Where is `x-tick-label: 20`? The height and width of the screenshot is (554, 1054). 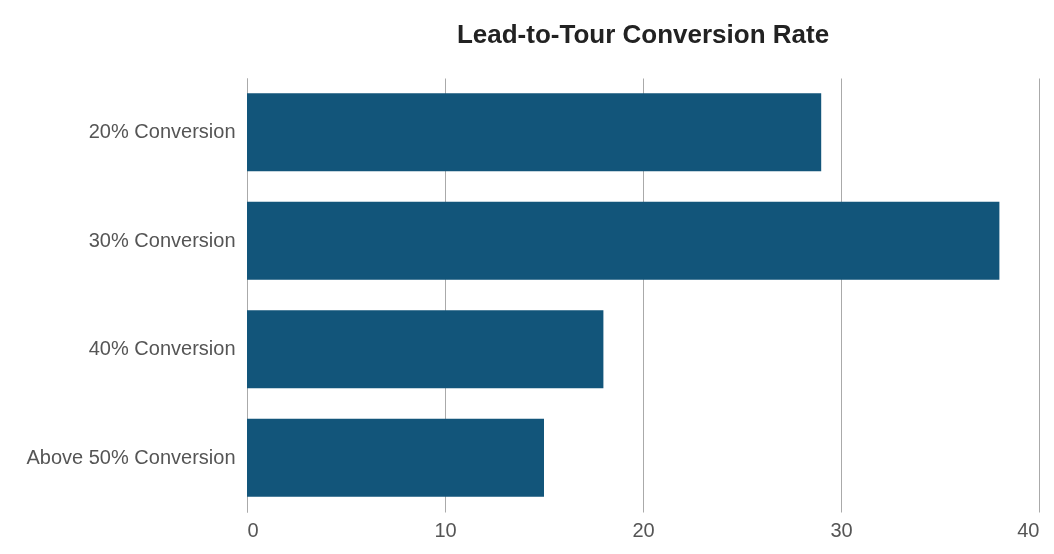 x-tick-label: 20 is located at coordinates (643, 529).